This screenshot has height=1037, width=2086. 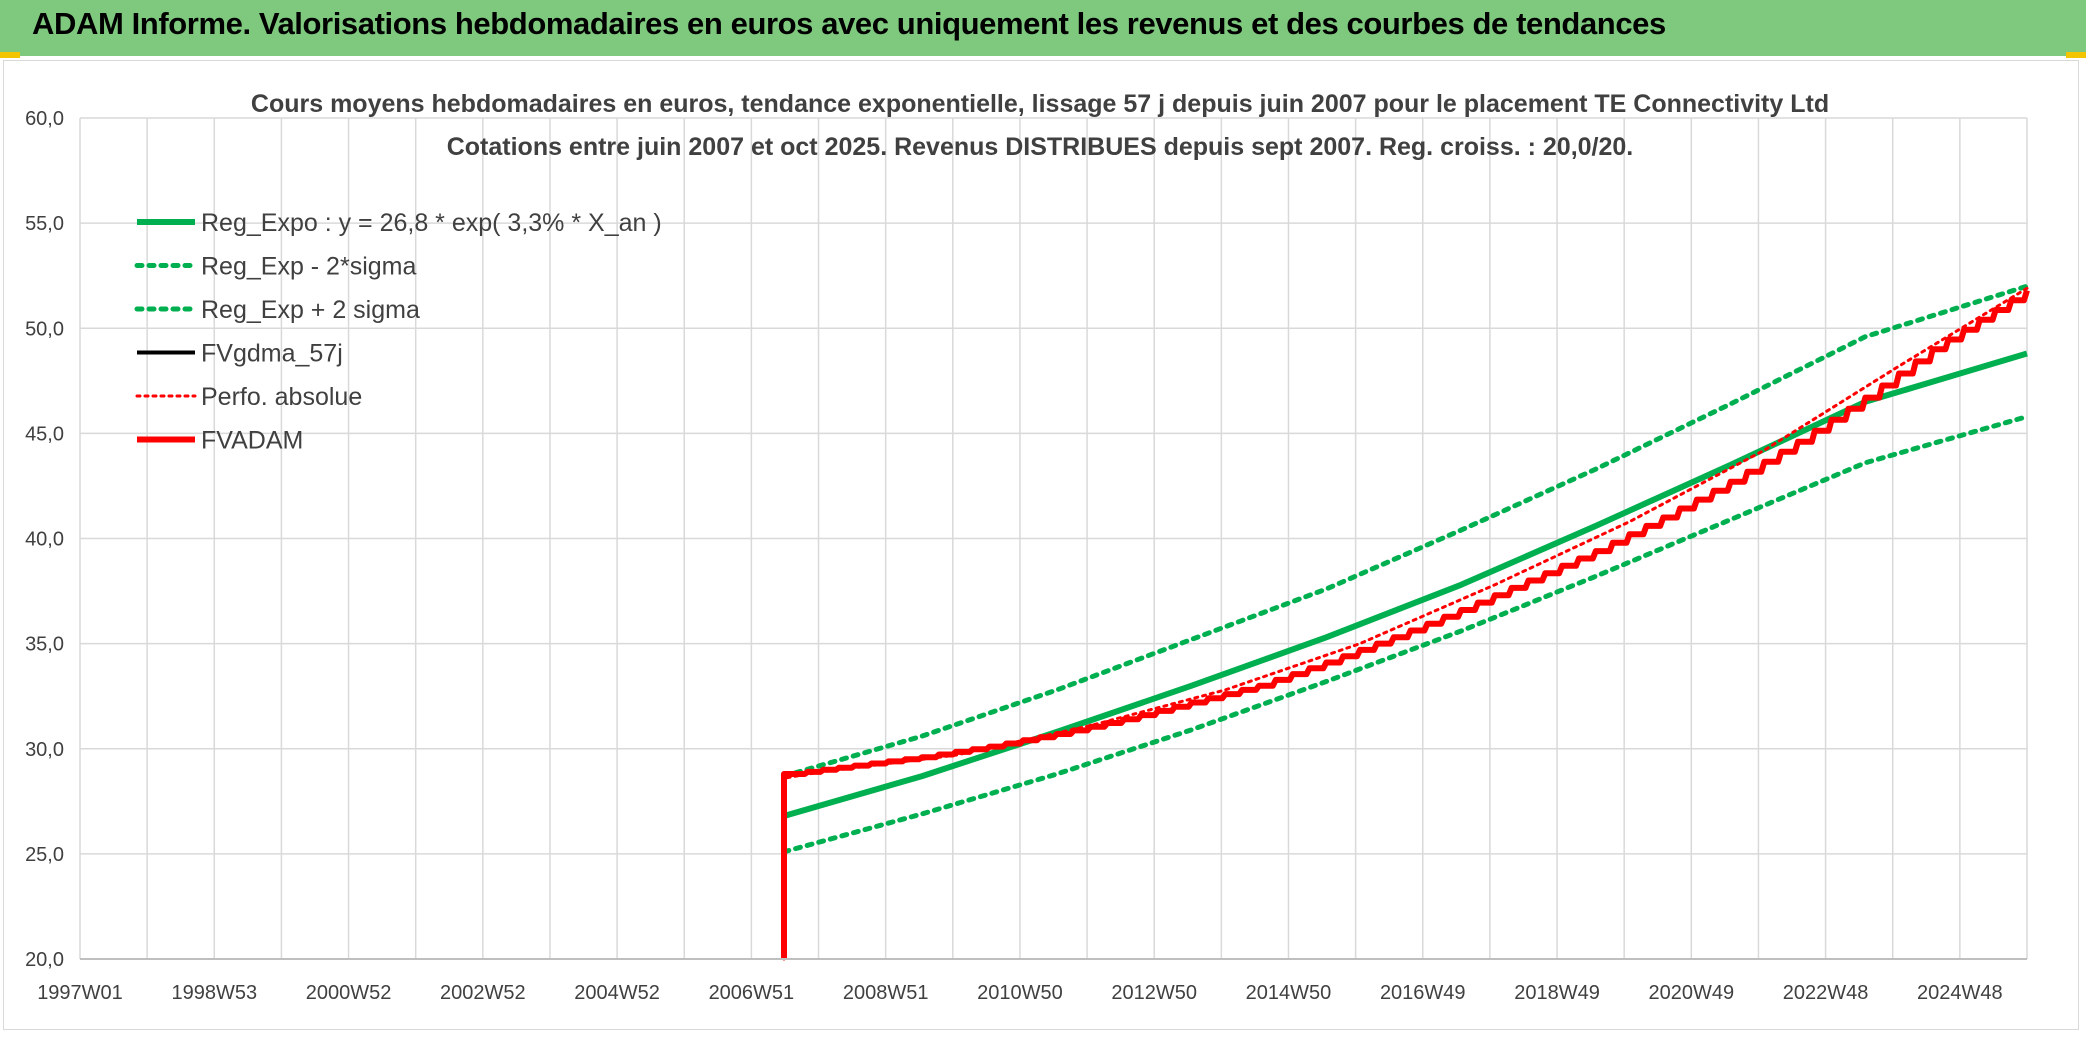 What do you see at coordinates (272, 354) in the screenshot?
I see `legend-label-3: FVgdma_57j` at bounding box center [272, 354].